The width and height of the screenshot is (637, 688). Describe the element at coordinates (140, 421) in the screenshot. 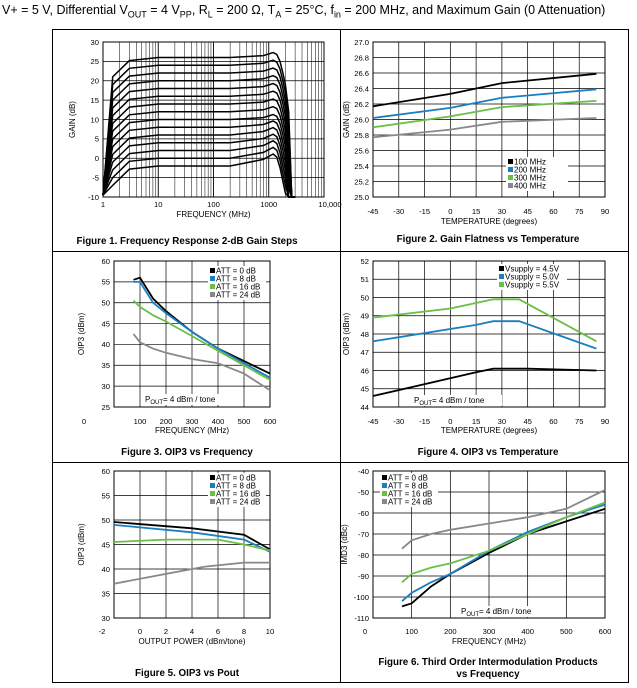

I see `x-tick-label: 100` at that location.